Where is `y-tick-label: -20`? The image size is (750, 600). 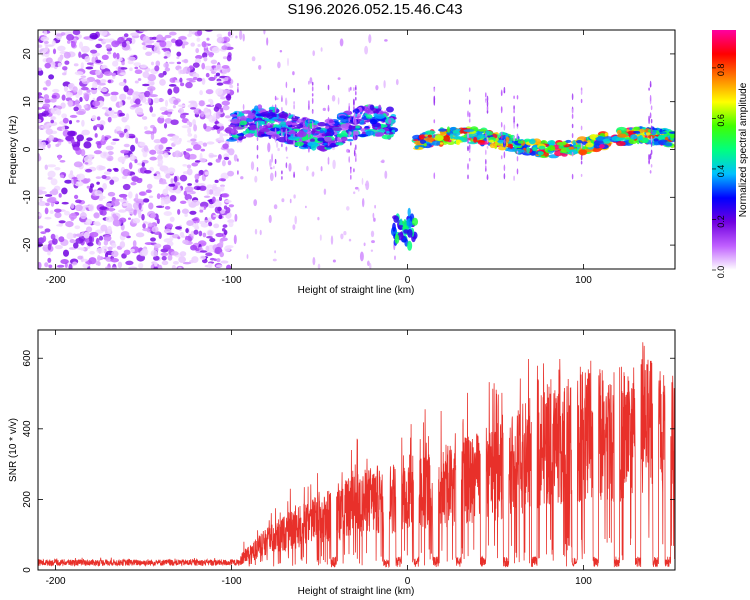 y-tick-label: -20 is located at coordinates (27, 244).